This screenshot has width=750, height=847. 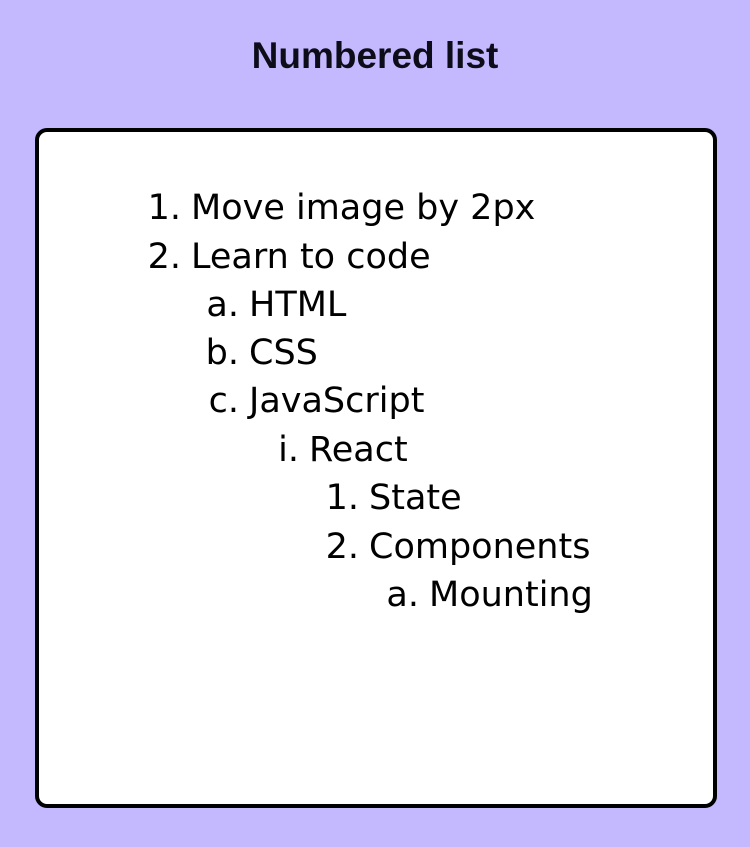 What do you see at coordinates (288, 450) in the screenshot?
I see `list-item-marker: i.` at bounding box center [288, 450].